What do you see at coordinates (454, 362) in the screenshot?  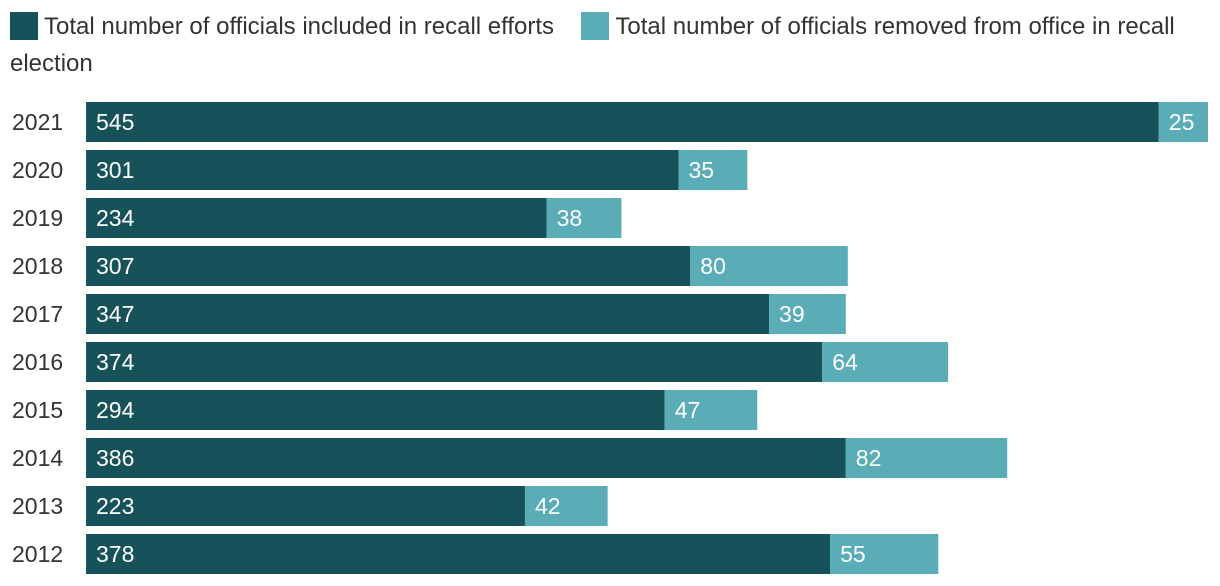 I see `bar-included-2016` at bounding box center [454, 362].